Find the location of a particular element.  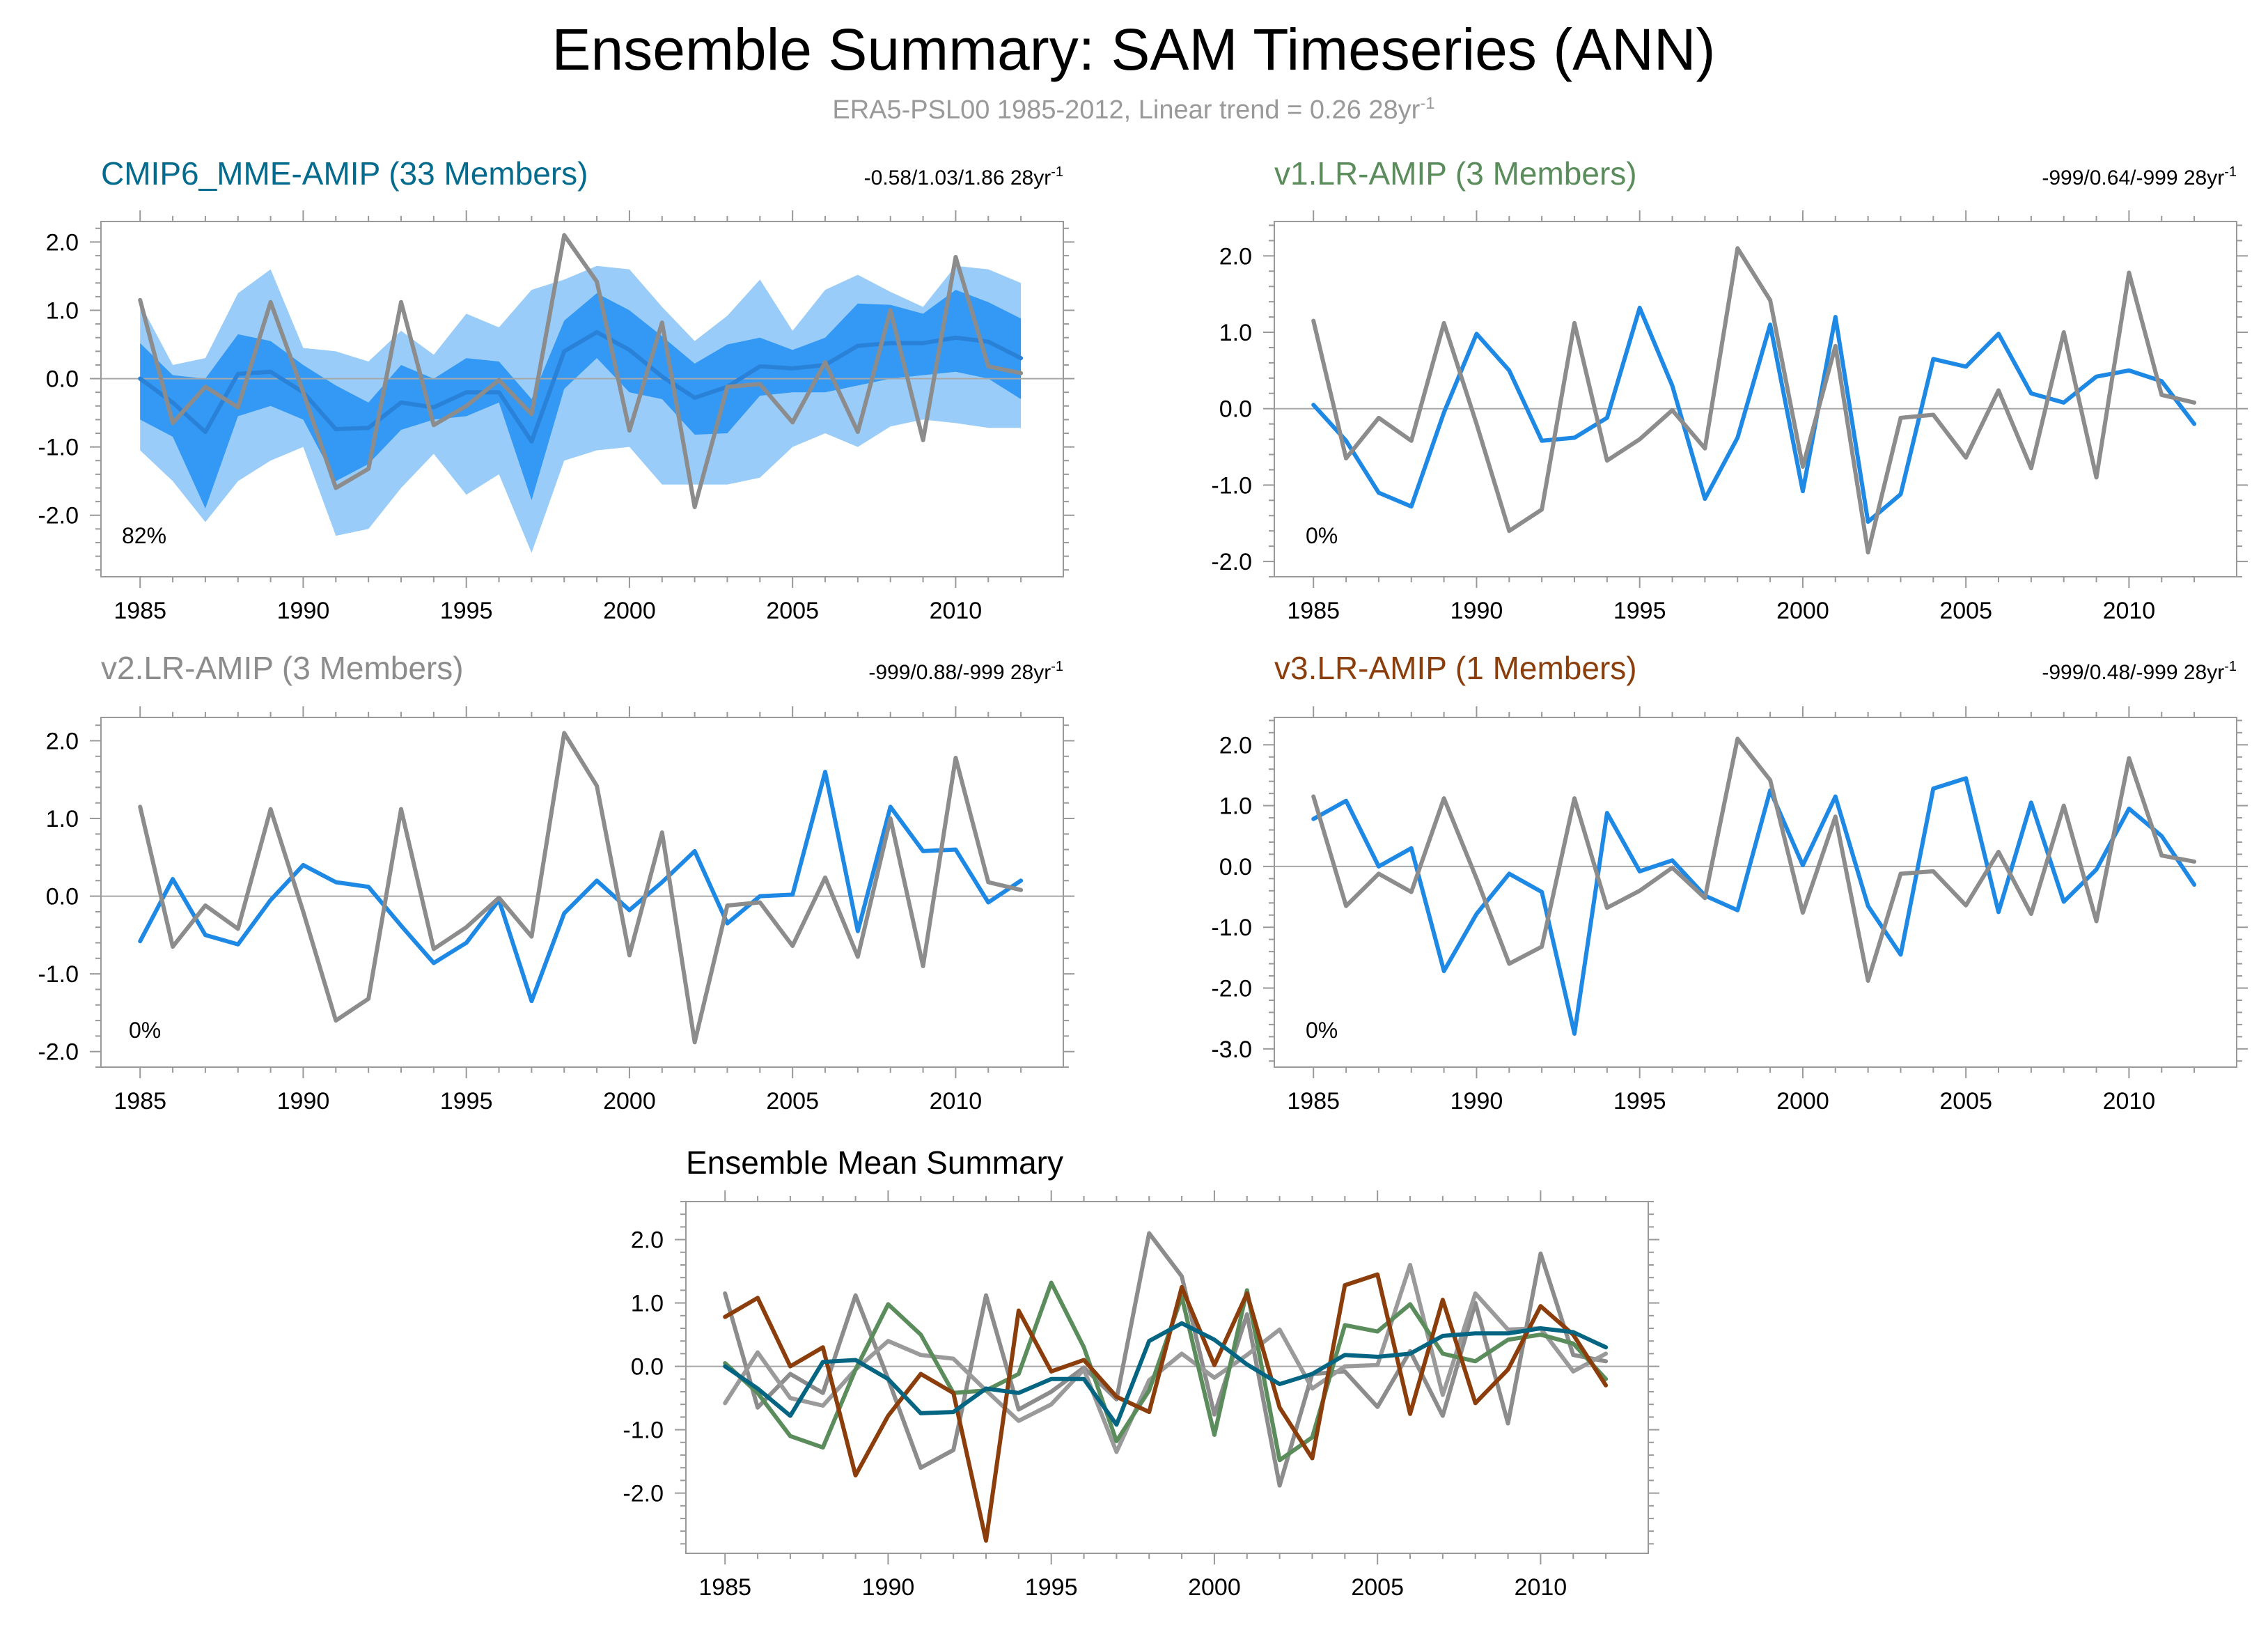

series-line-v2-lr-amip is located at coordinates (1166, 1358).